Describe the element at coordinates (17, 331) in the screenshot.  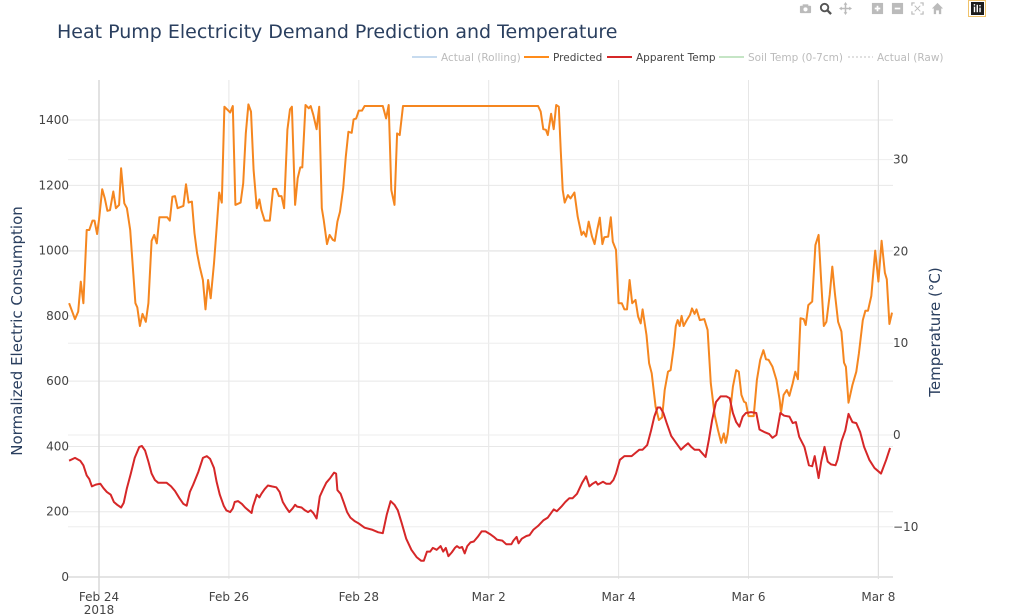
I see `y-axis-title: Normalized Electric Consumption` at that location.